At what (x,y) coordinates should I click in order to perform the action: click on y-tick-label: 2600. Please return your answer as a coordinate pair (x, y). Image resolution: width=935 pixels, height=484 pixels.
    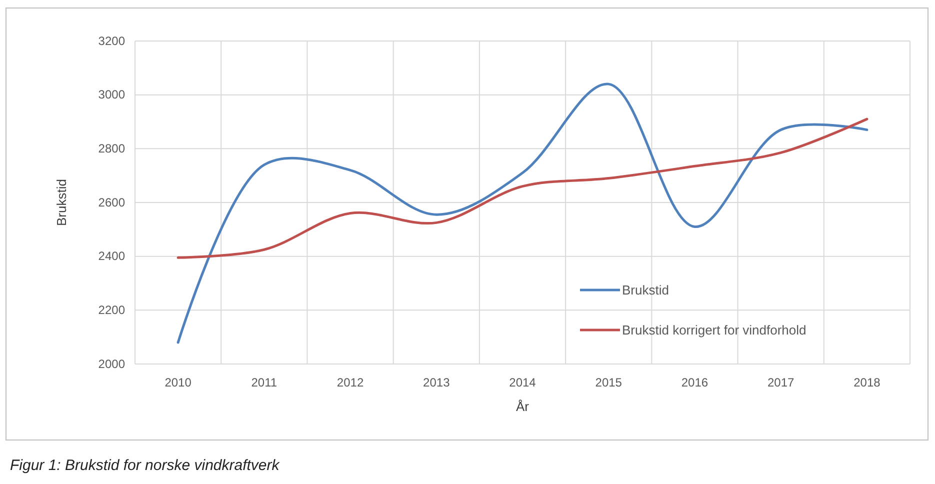
    Looking at the image, I should click on (112, 202).